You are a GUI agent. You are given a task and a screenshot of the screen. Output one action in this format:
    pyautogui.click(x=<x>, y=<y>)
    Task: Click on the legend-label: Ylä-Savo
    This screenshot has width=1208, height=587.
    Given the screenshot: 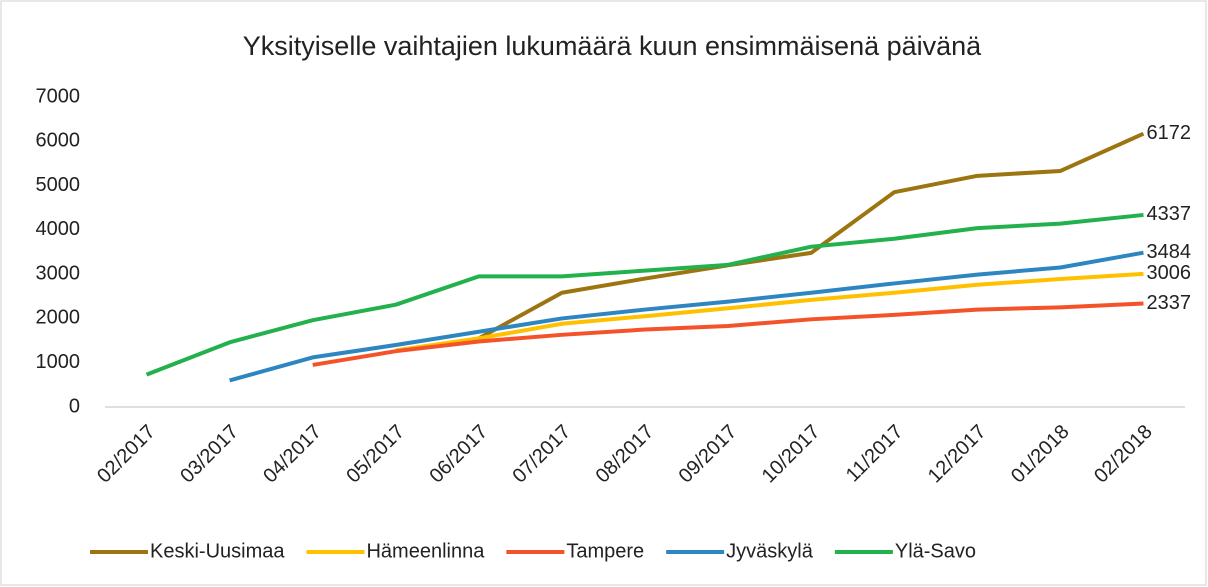 What is the action you would take?
    pyautogui.click(x=935, y=551)
    